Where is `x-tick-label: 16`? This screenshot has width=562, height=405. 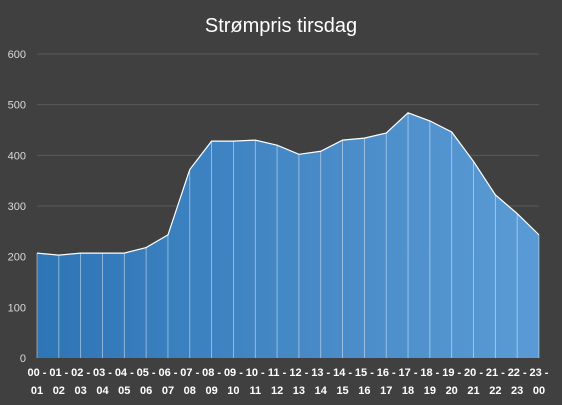
x-tick-label: 16 is located at coordinates (364, 391).